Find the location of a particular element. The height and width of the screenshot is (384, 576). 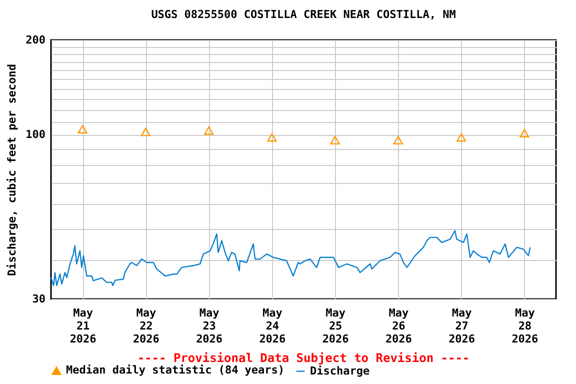

legend-label: Median daily statistic (84 years) is located at coordinates (175, 370).